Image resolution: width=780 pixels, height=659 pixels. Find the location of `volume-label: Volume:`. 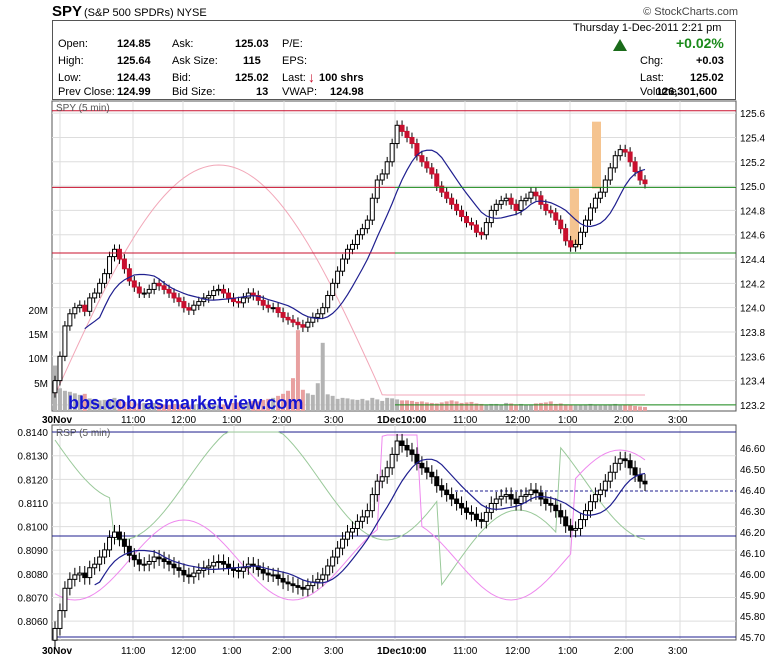

volume-label: Volume: is located at coordinates (660, 92).